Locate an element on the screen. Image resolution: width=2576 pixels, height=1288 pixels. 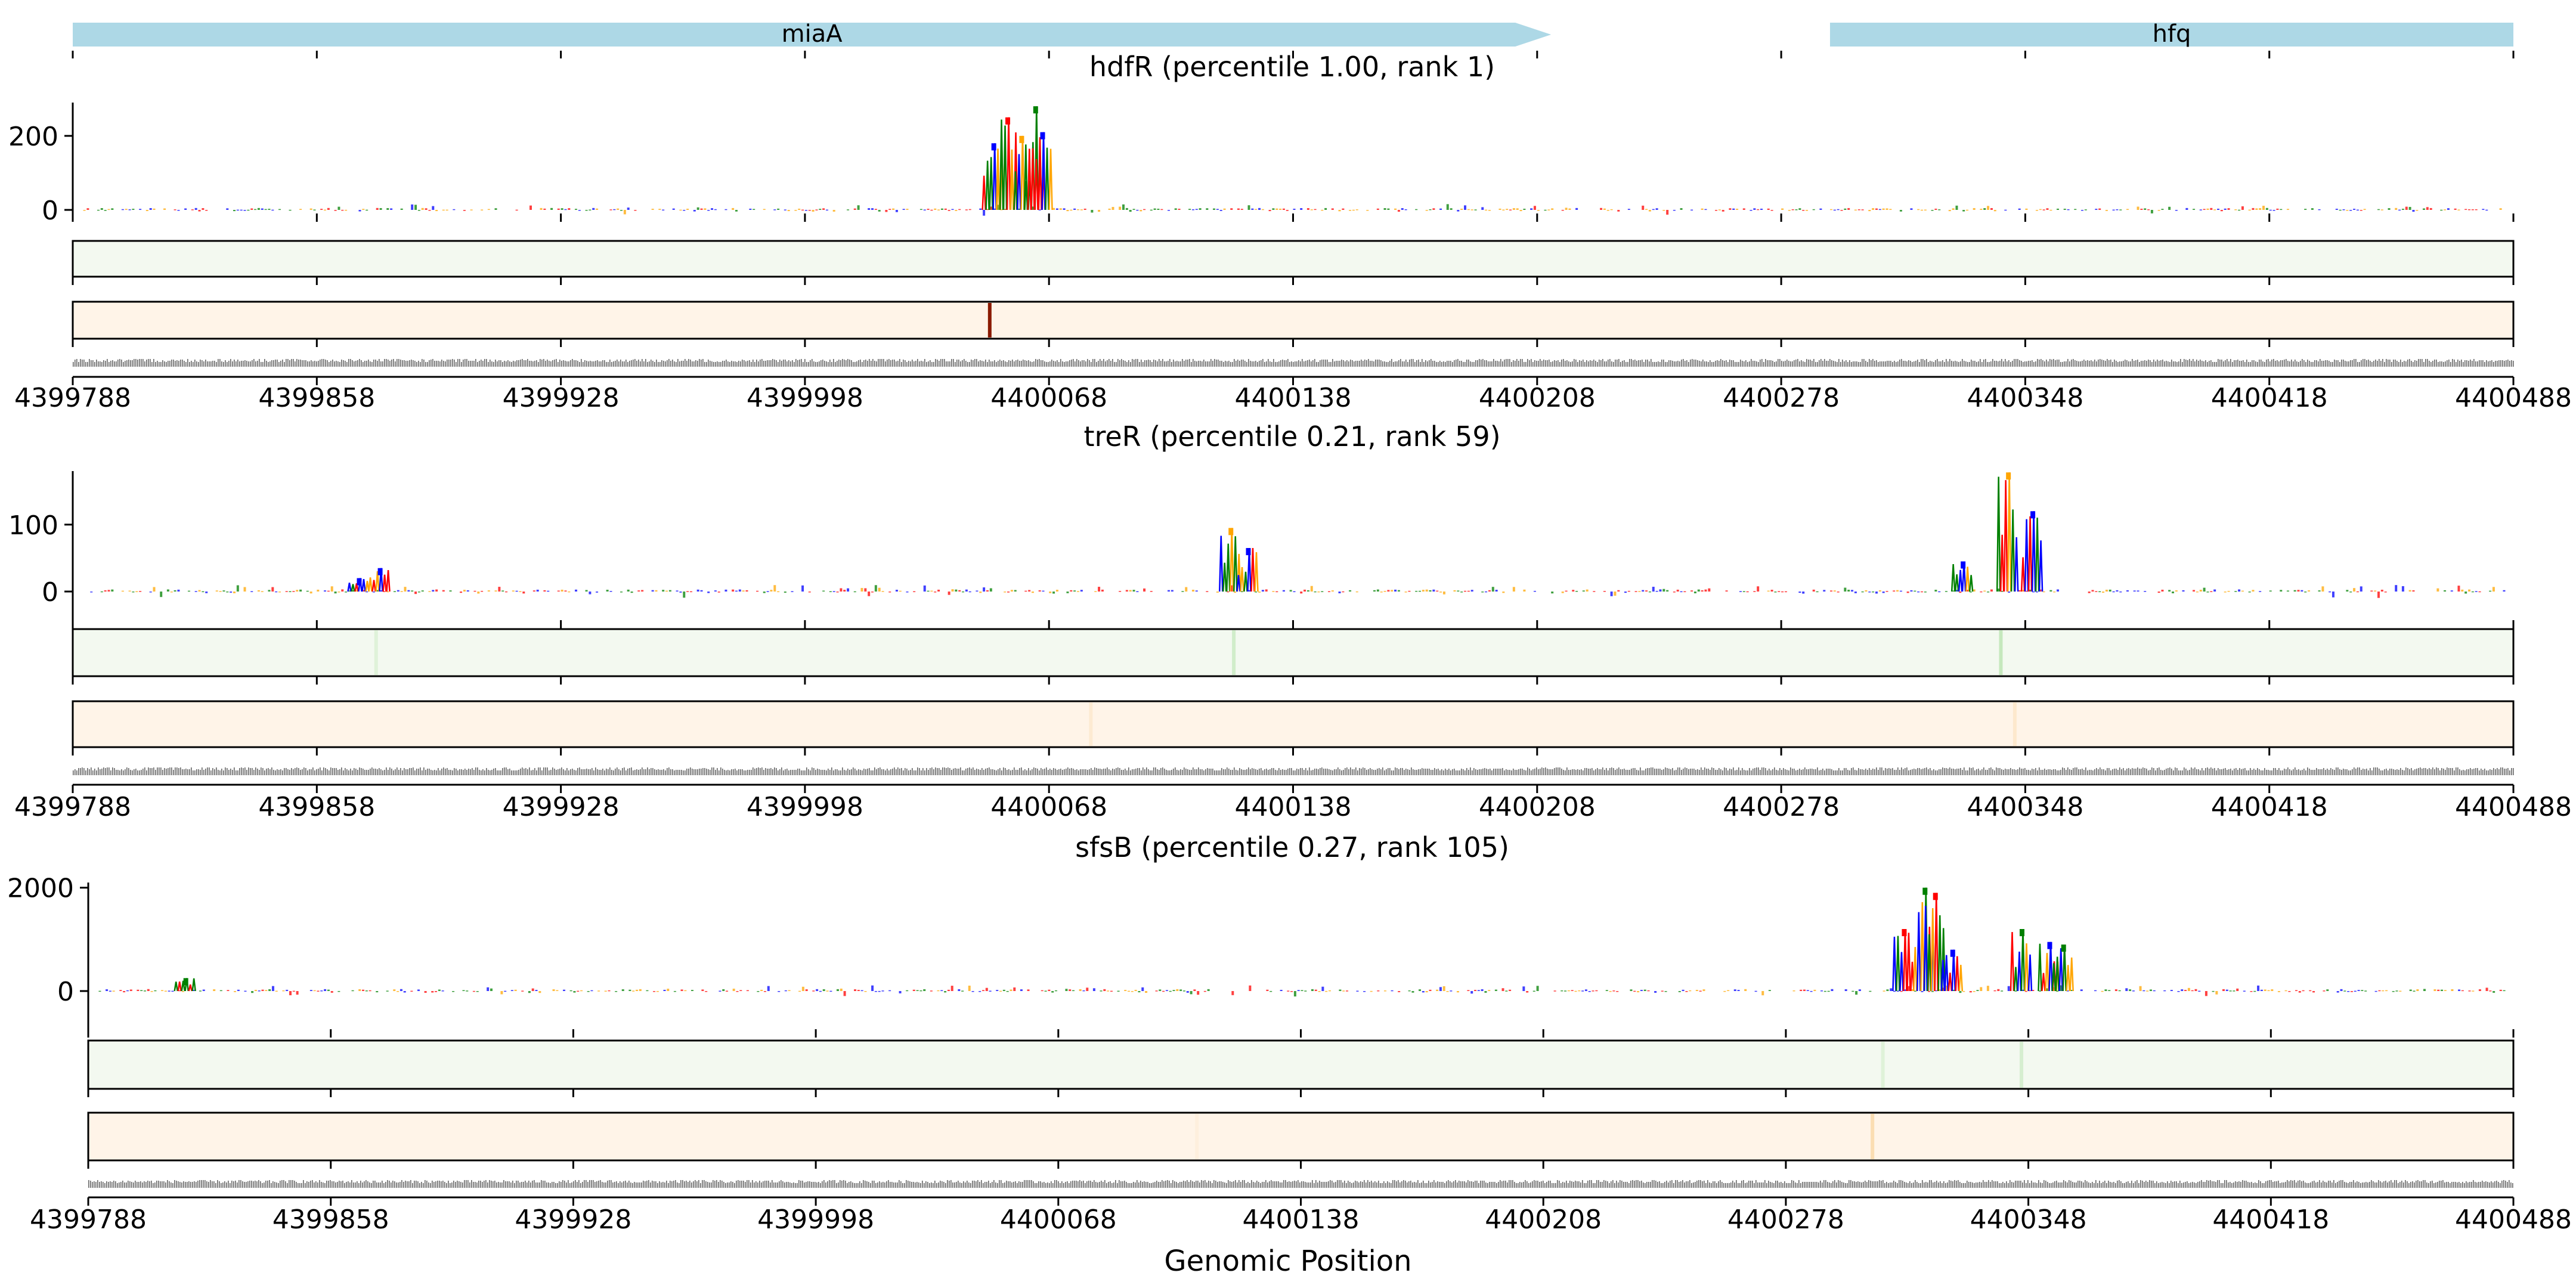
x-tick-label: 4400278 is located at coordinates (1782, 807).